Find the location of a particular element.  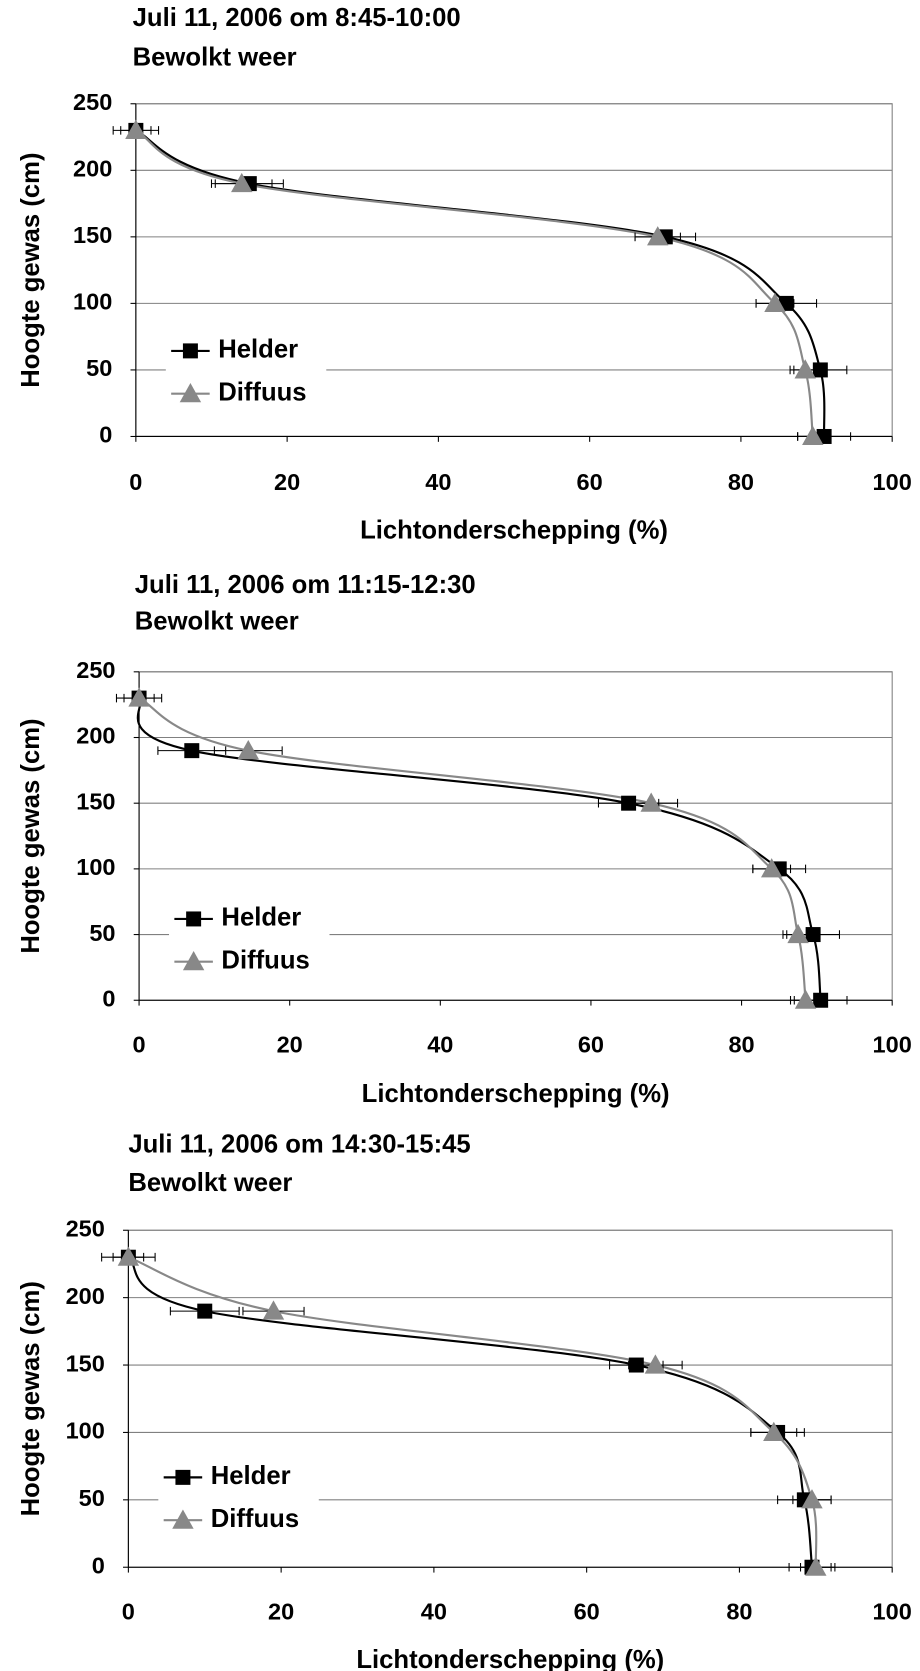

chart-title: Juli 11, 2006 om 8:45-10:00 is located at coordinates (297, 18).